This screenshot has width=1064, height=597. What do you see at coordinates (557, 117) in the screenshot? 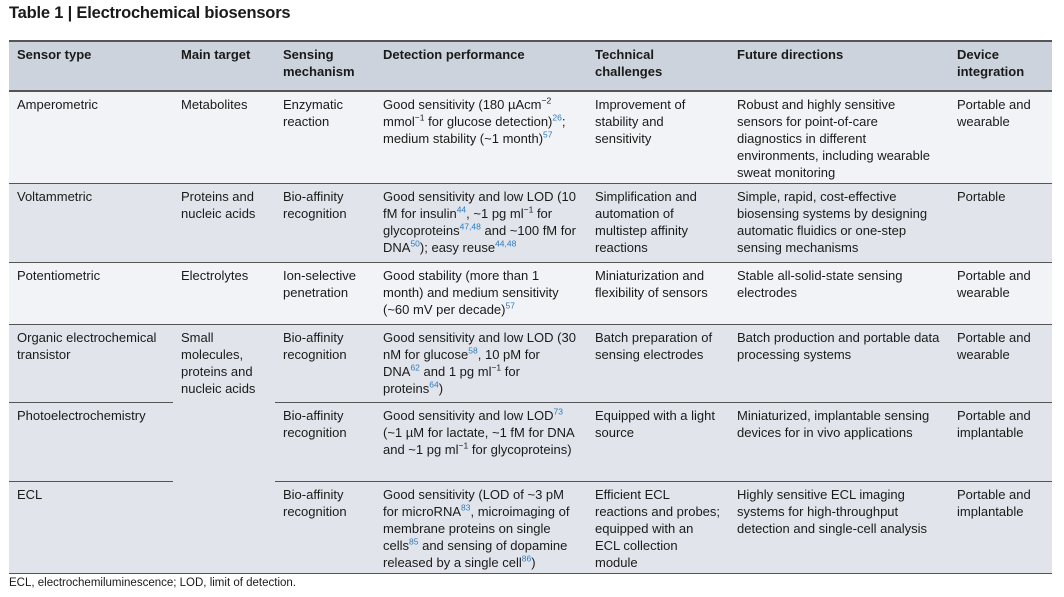
I see `reference-citation: 26` at bounding box center [557, 117].